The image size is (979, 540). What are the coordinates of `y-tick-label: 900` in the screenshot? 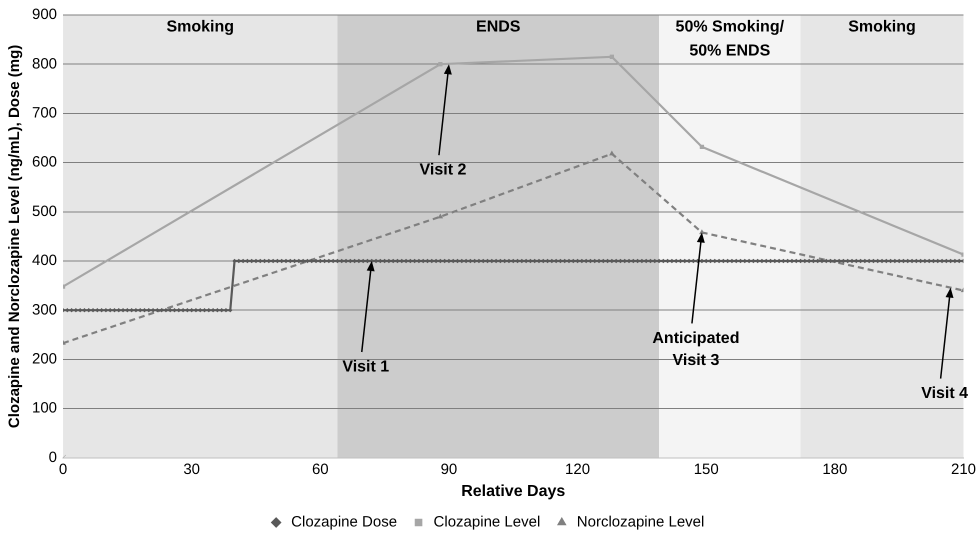 It's located at (45, 15).